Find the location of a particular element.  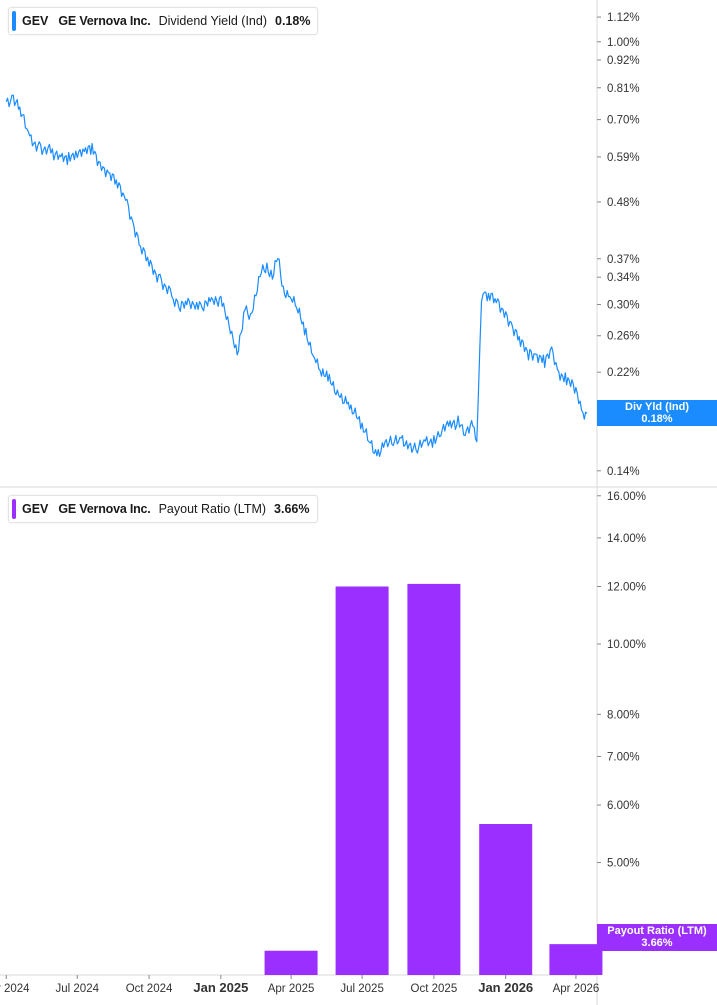

x-tick-label: Jul 2025 is located at coordinates (361, 989).